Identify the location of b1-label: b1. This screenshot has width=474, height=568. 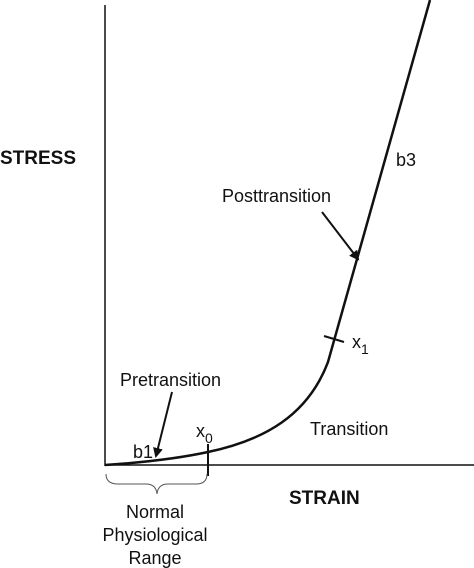
(143, 452).